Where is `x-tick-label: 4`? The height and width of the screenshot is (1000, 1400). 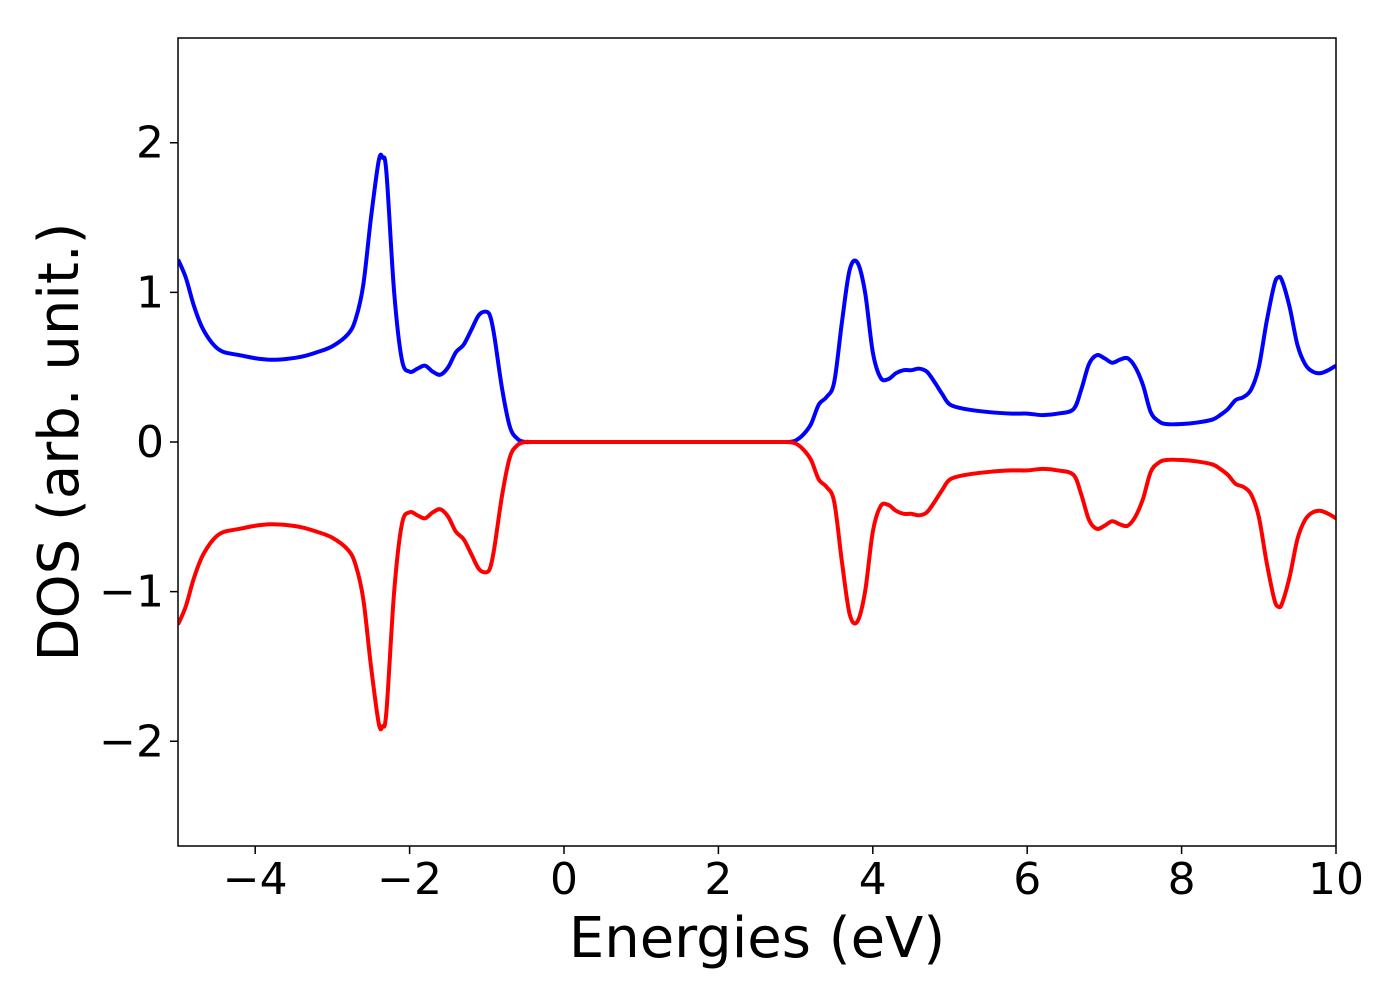 x-tick-label: 4 is located at coordinates (873, 879).